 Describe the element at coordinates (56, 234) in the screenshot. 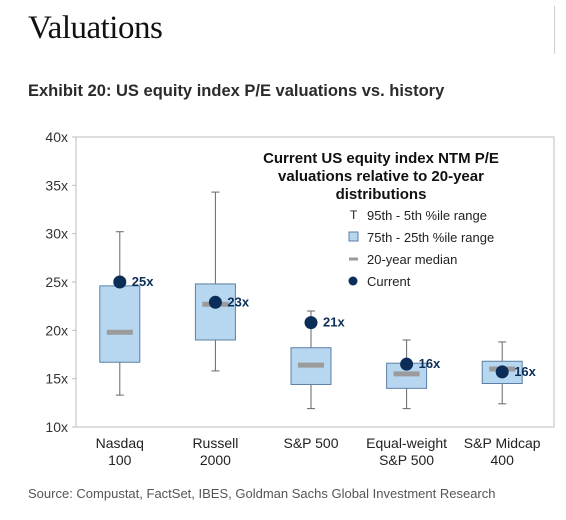

I see `y-tick-label: 30x` at that location.